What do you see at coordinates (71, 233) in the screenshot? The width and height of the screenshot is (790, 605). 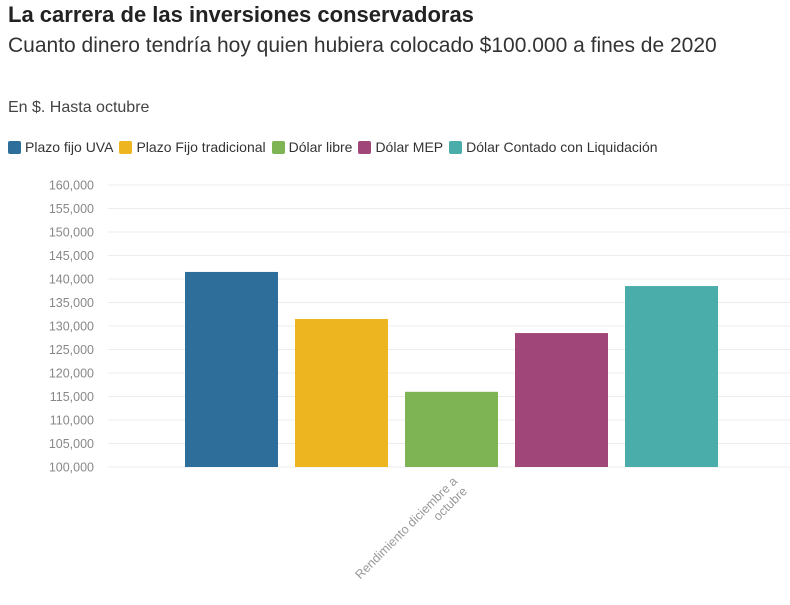 I see `y-tick-label: 150,000` at bounding box center [71, 233].